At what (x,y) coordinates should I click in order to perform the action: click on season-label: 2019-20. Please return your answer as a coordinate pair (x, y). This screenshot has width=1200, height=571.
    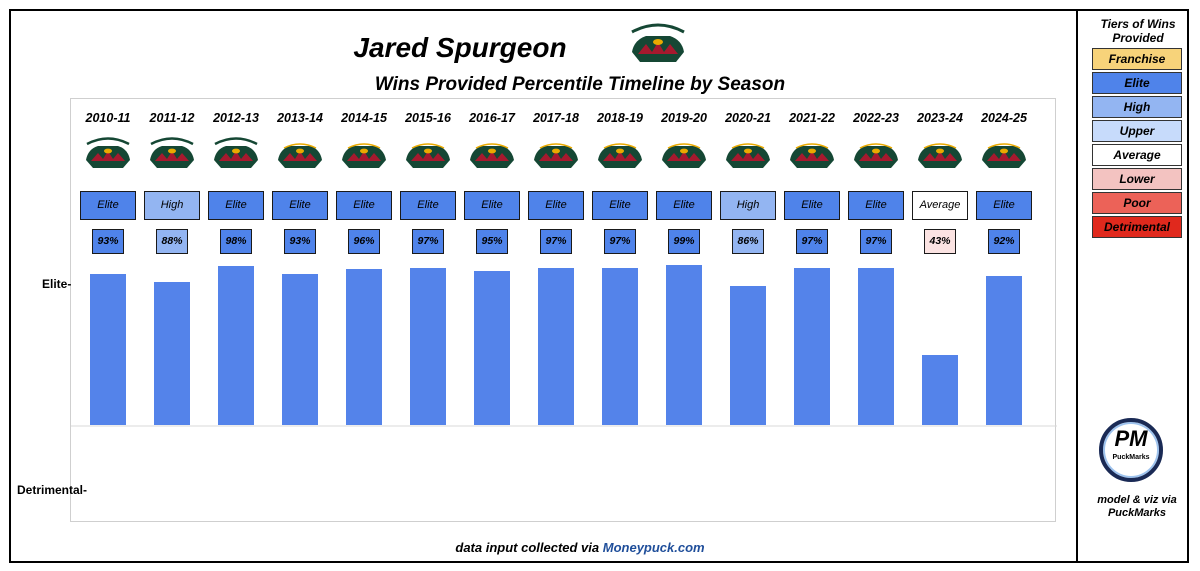
    Looking at the image, I should click on (684, 118).